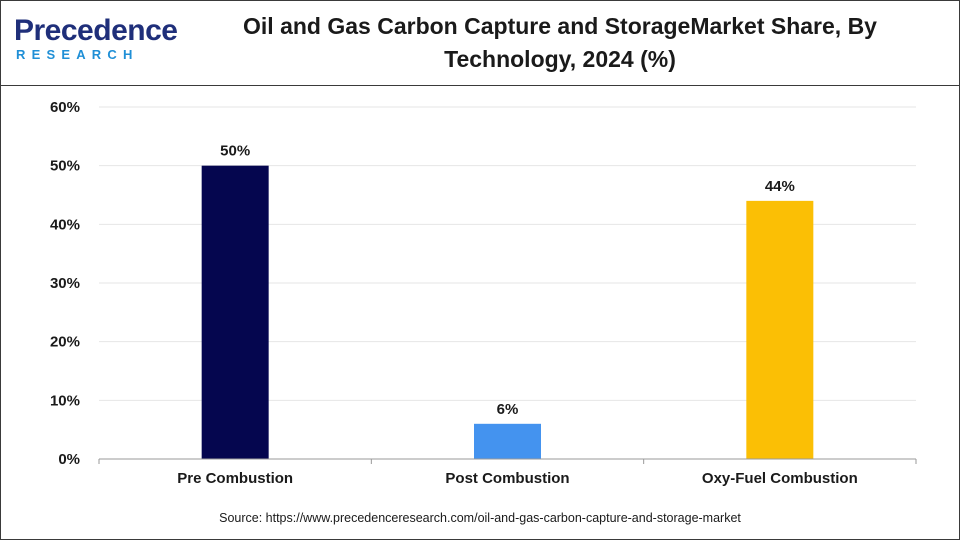  I want to click on bar-data-label: 6%, so click(508, 409).